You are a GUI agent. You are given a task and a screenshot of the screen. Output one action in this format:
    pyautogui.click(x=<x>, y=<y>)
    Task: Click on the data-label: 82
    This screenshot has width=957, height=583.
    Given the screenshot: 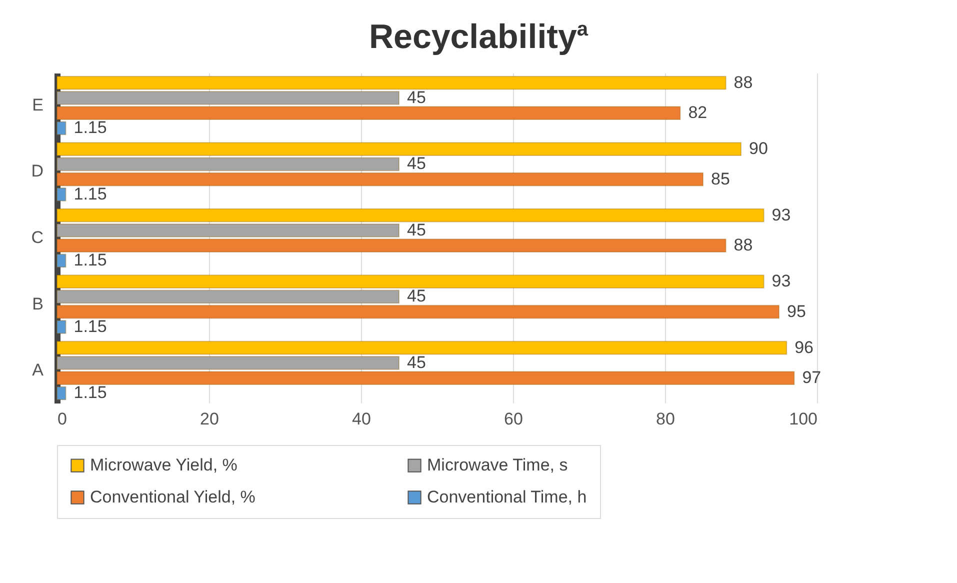 What is the action you would take?
    pyautogui.click(x=698, y=112)
    